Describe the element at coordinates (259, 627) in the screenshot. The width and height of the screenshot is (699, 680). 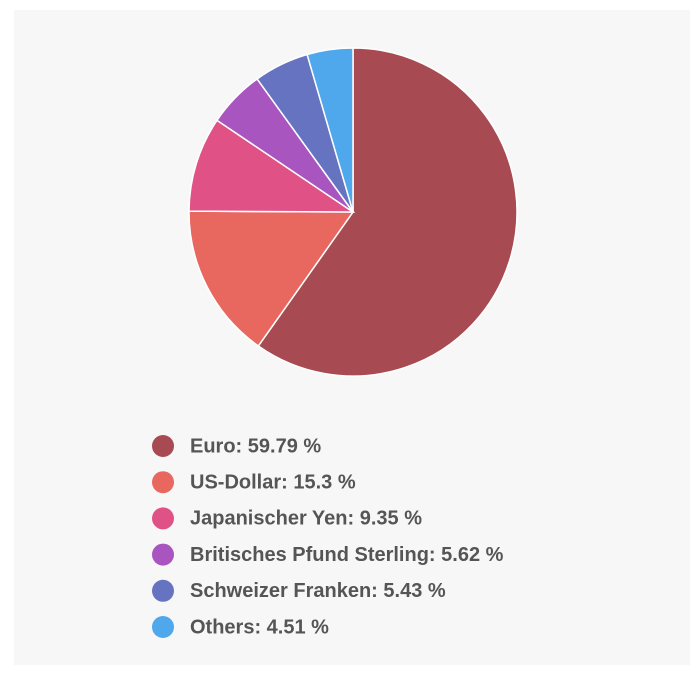
I see `legend-label: Others: 4.51 %` at that location.